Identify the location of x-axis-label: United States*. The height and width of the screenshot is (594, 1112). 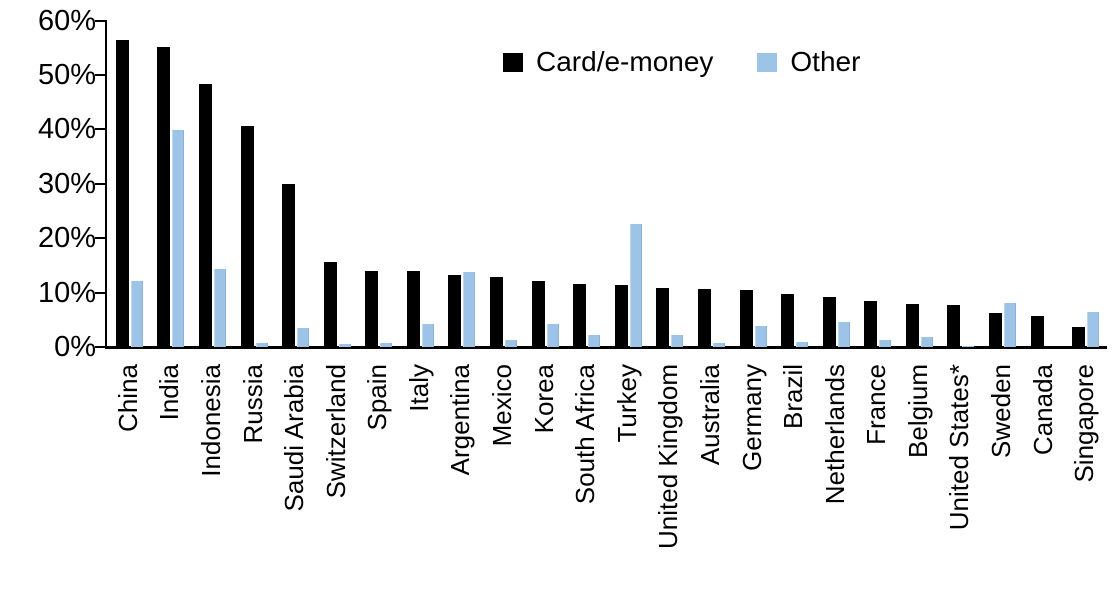
(959, 447).